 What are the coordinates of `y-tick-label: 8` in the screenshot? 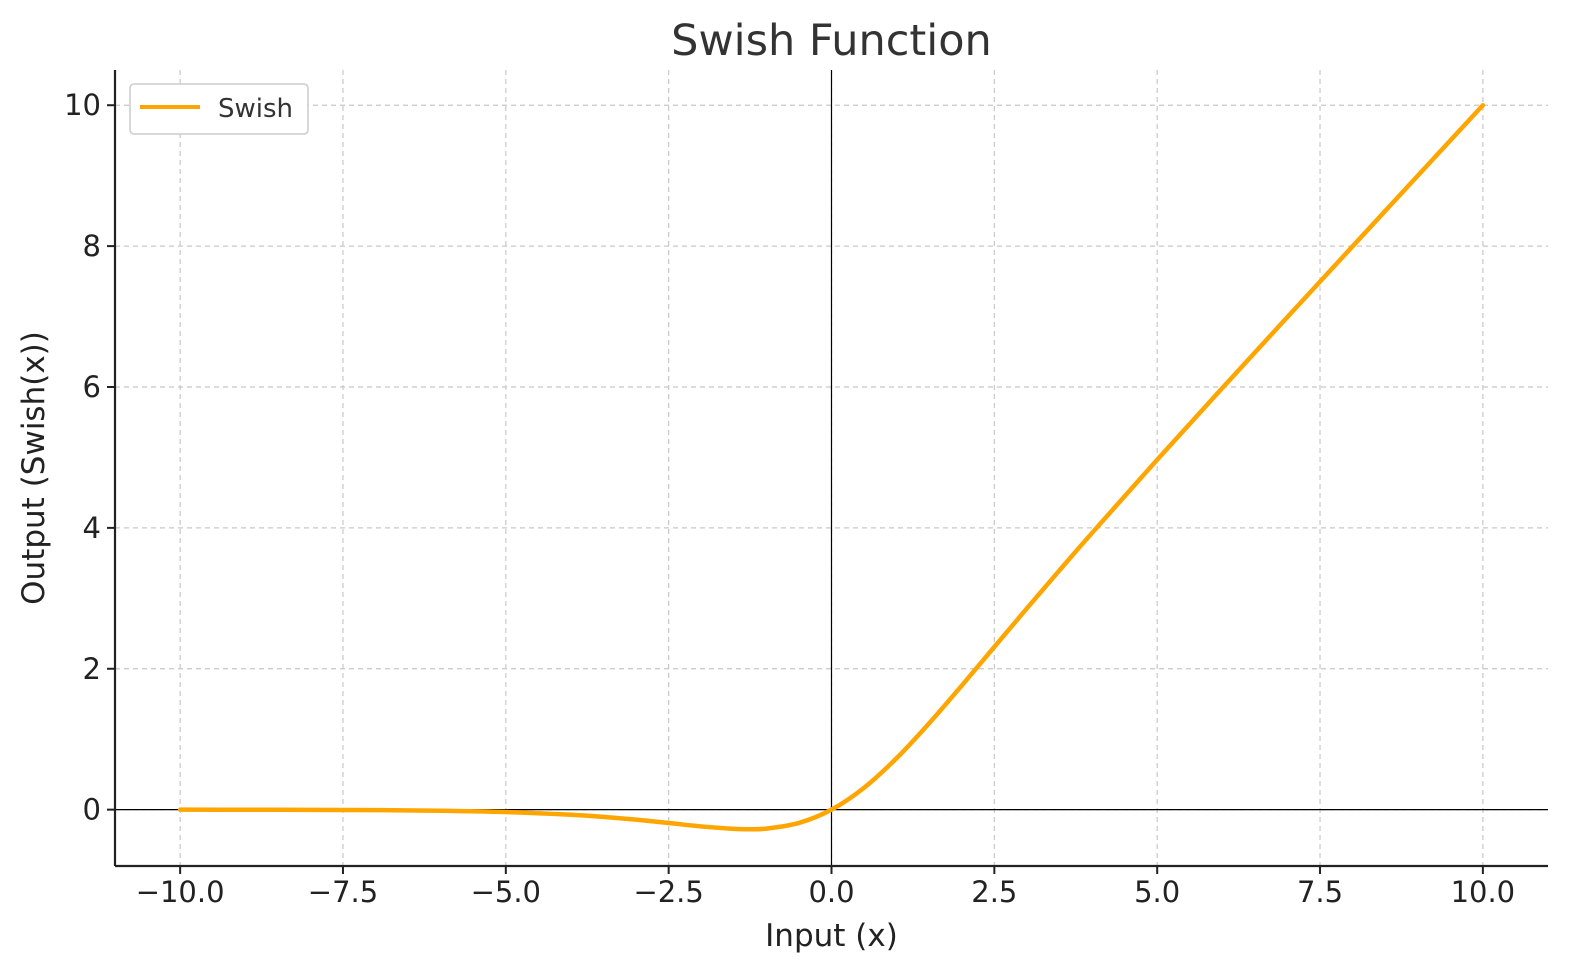 It's located at (92, 246).